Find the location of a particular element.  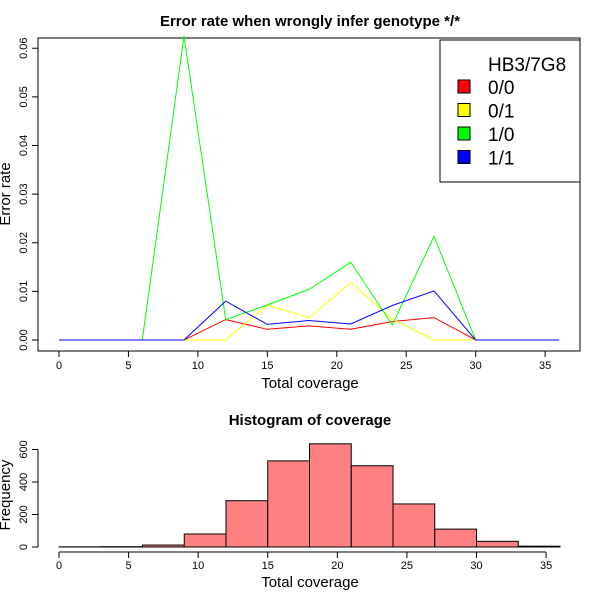

bottom-y-axis: 0 200 400 600 is located at coordinates (28, 495).